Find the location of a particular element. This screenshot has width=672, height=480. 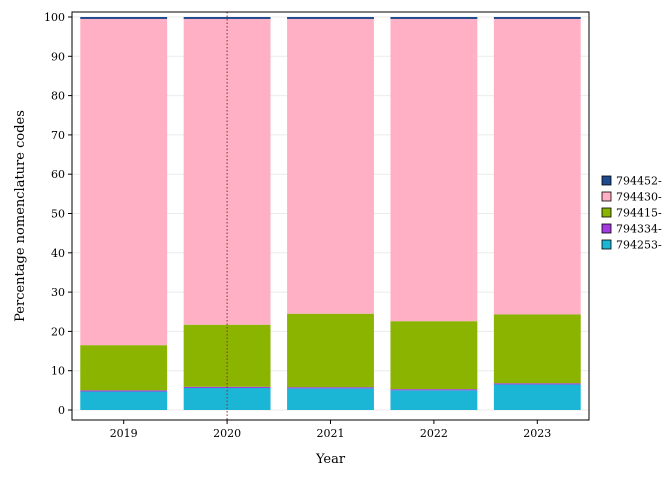

legend-label: 794253- is located at coordinates (639, 245).